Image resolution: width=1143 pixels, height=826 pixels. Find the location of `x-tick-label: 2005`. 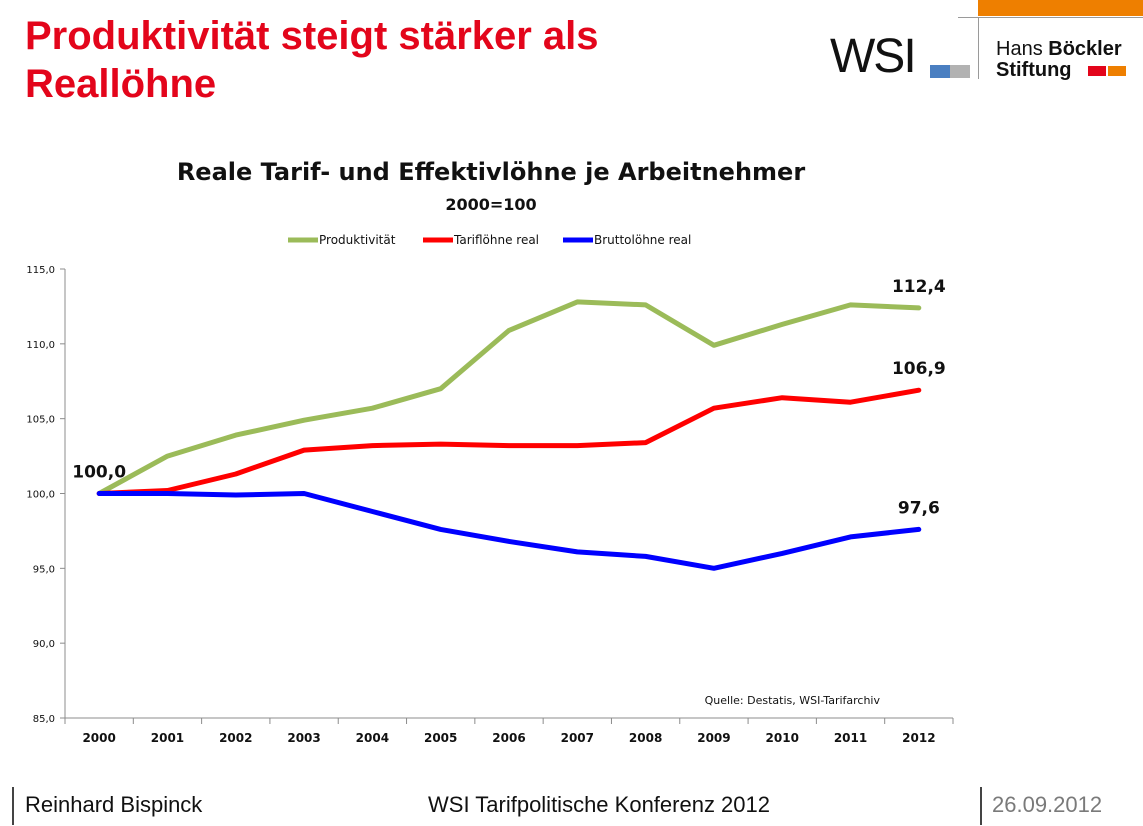

x-tick-label: 2005 is located at coordinates (440, 738).